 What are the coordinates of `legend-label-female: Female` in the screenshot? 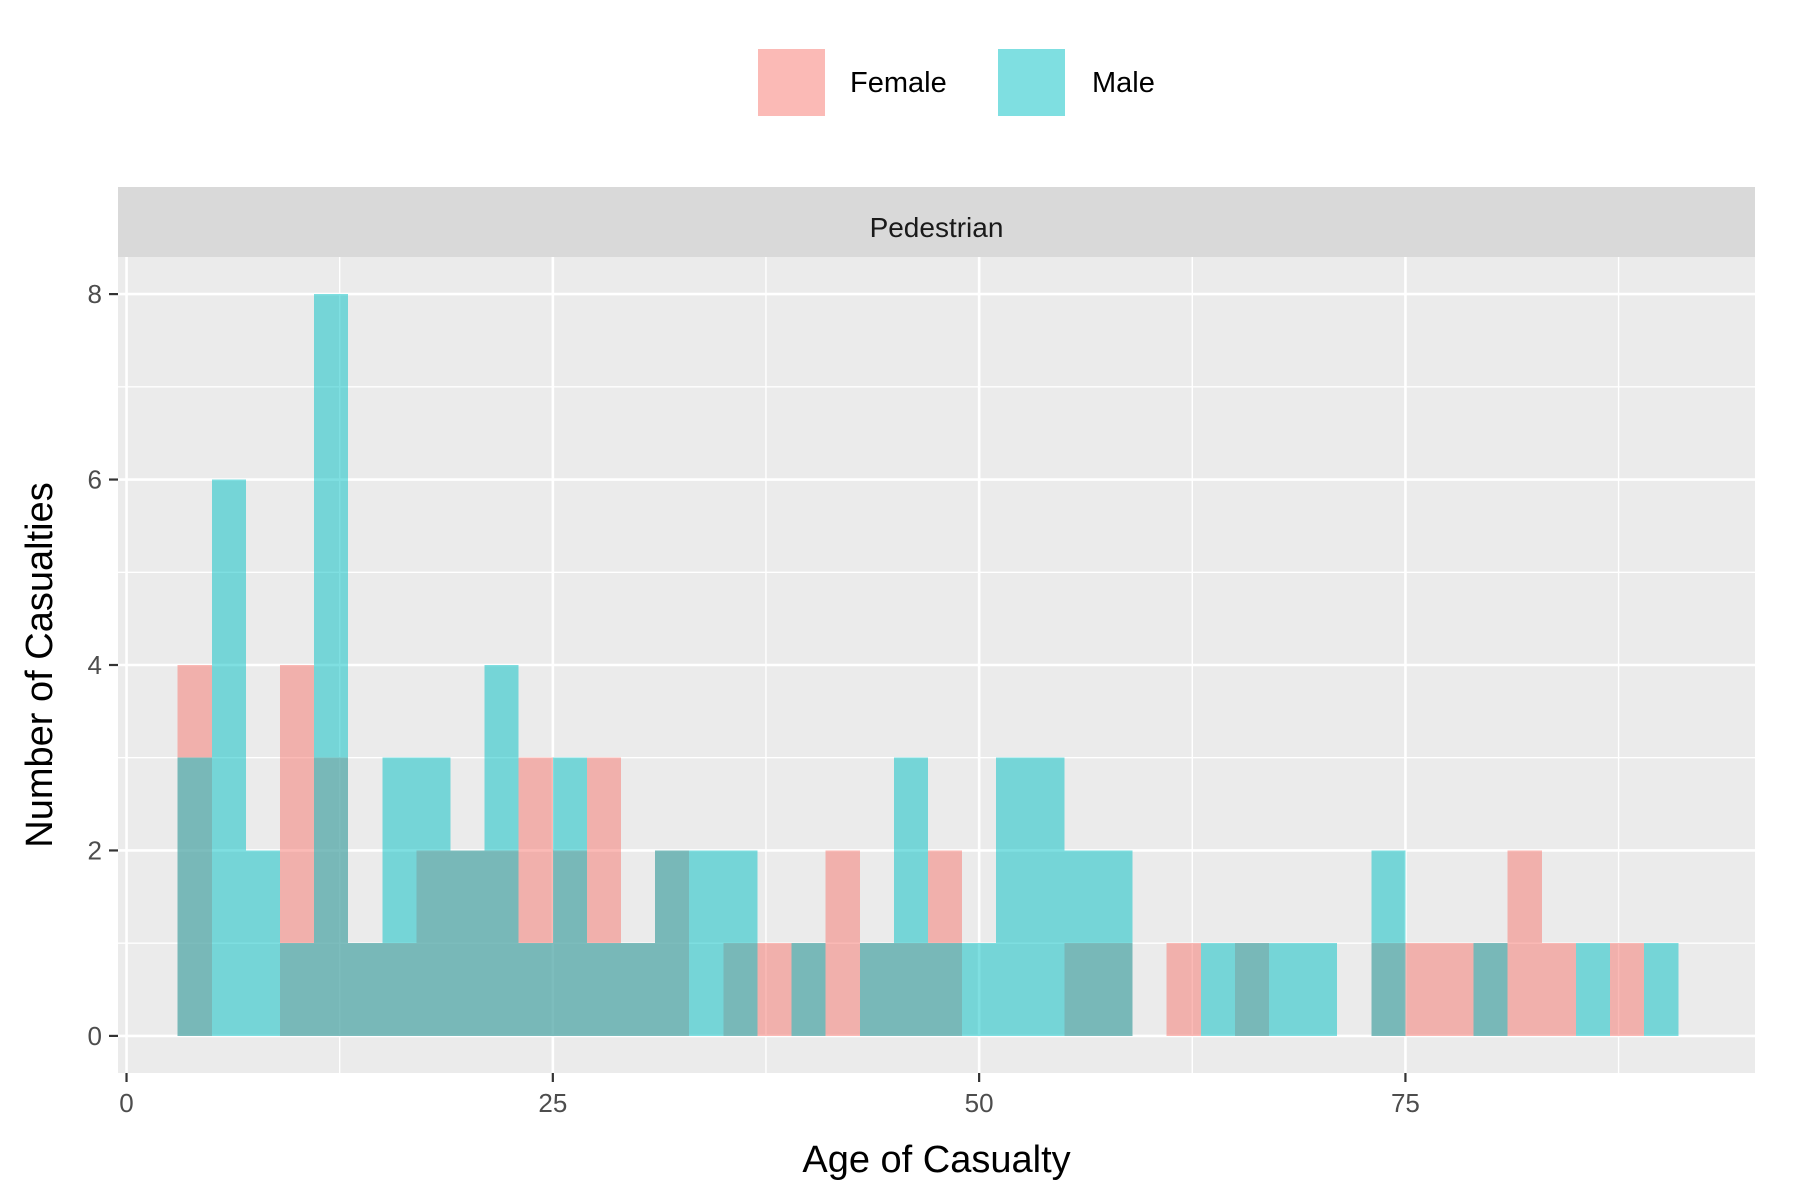 It's located at (898, 83).